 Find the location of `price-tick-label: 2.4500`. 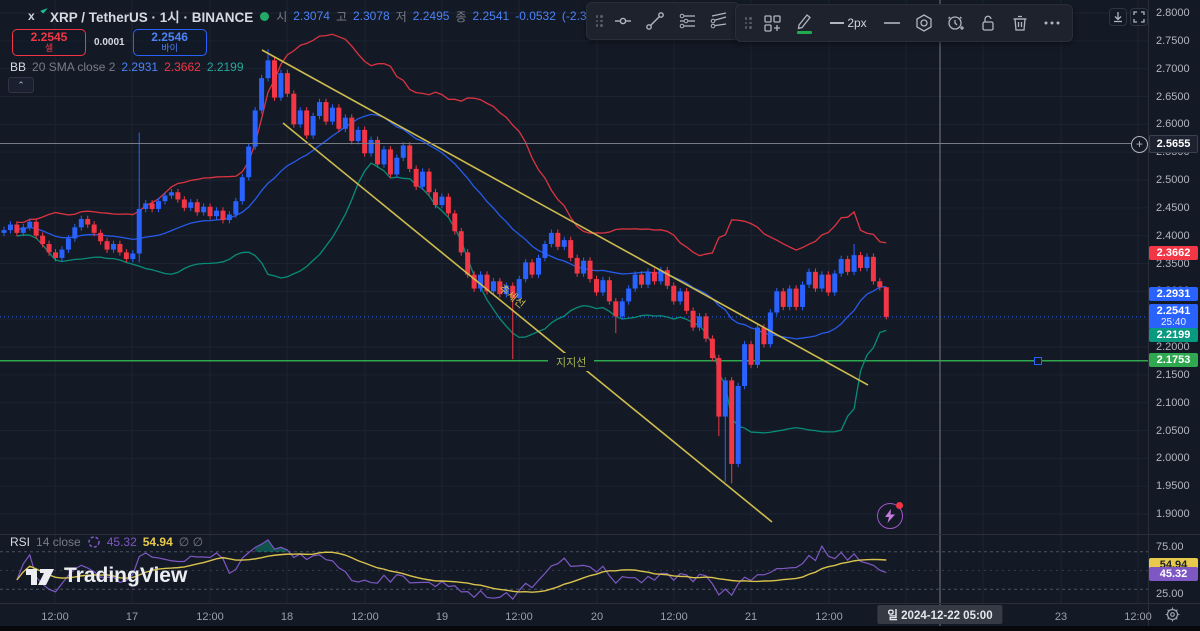

price-tick-label: 2.4500 is located at coordinates (1173, 207).